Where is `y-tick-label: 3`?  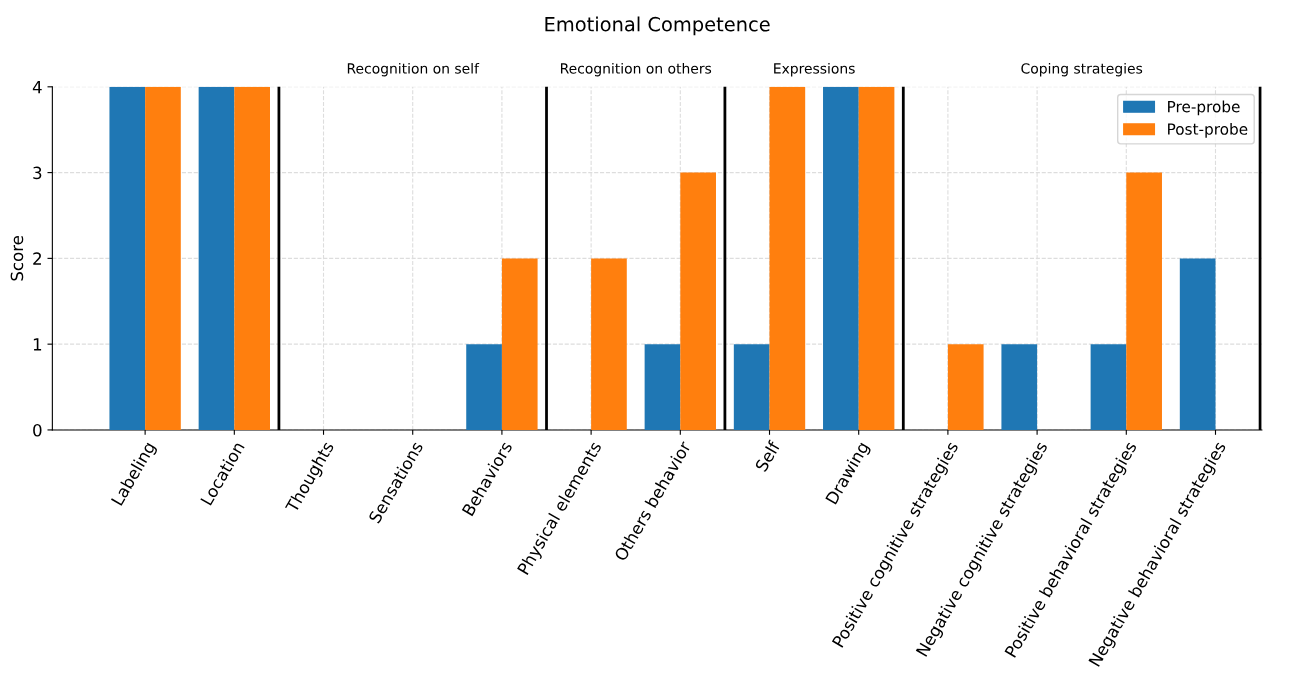 y-tick-label: 3 is located at coordinates (37, 173).